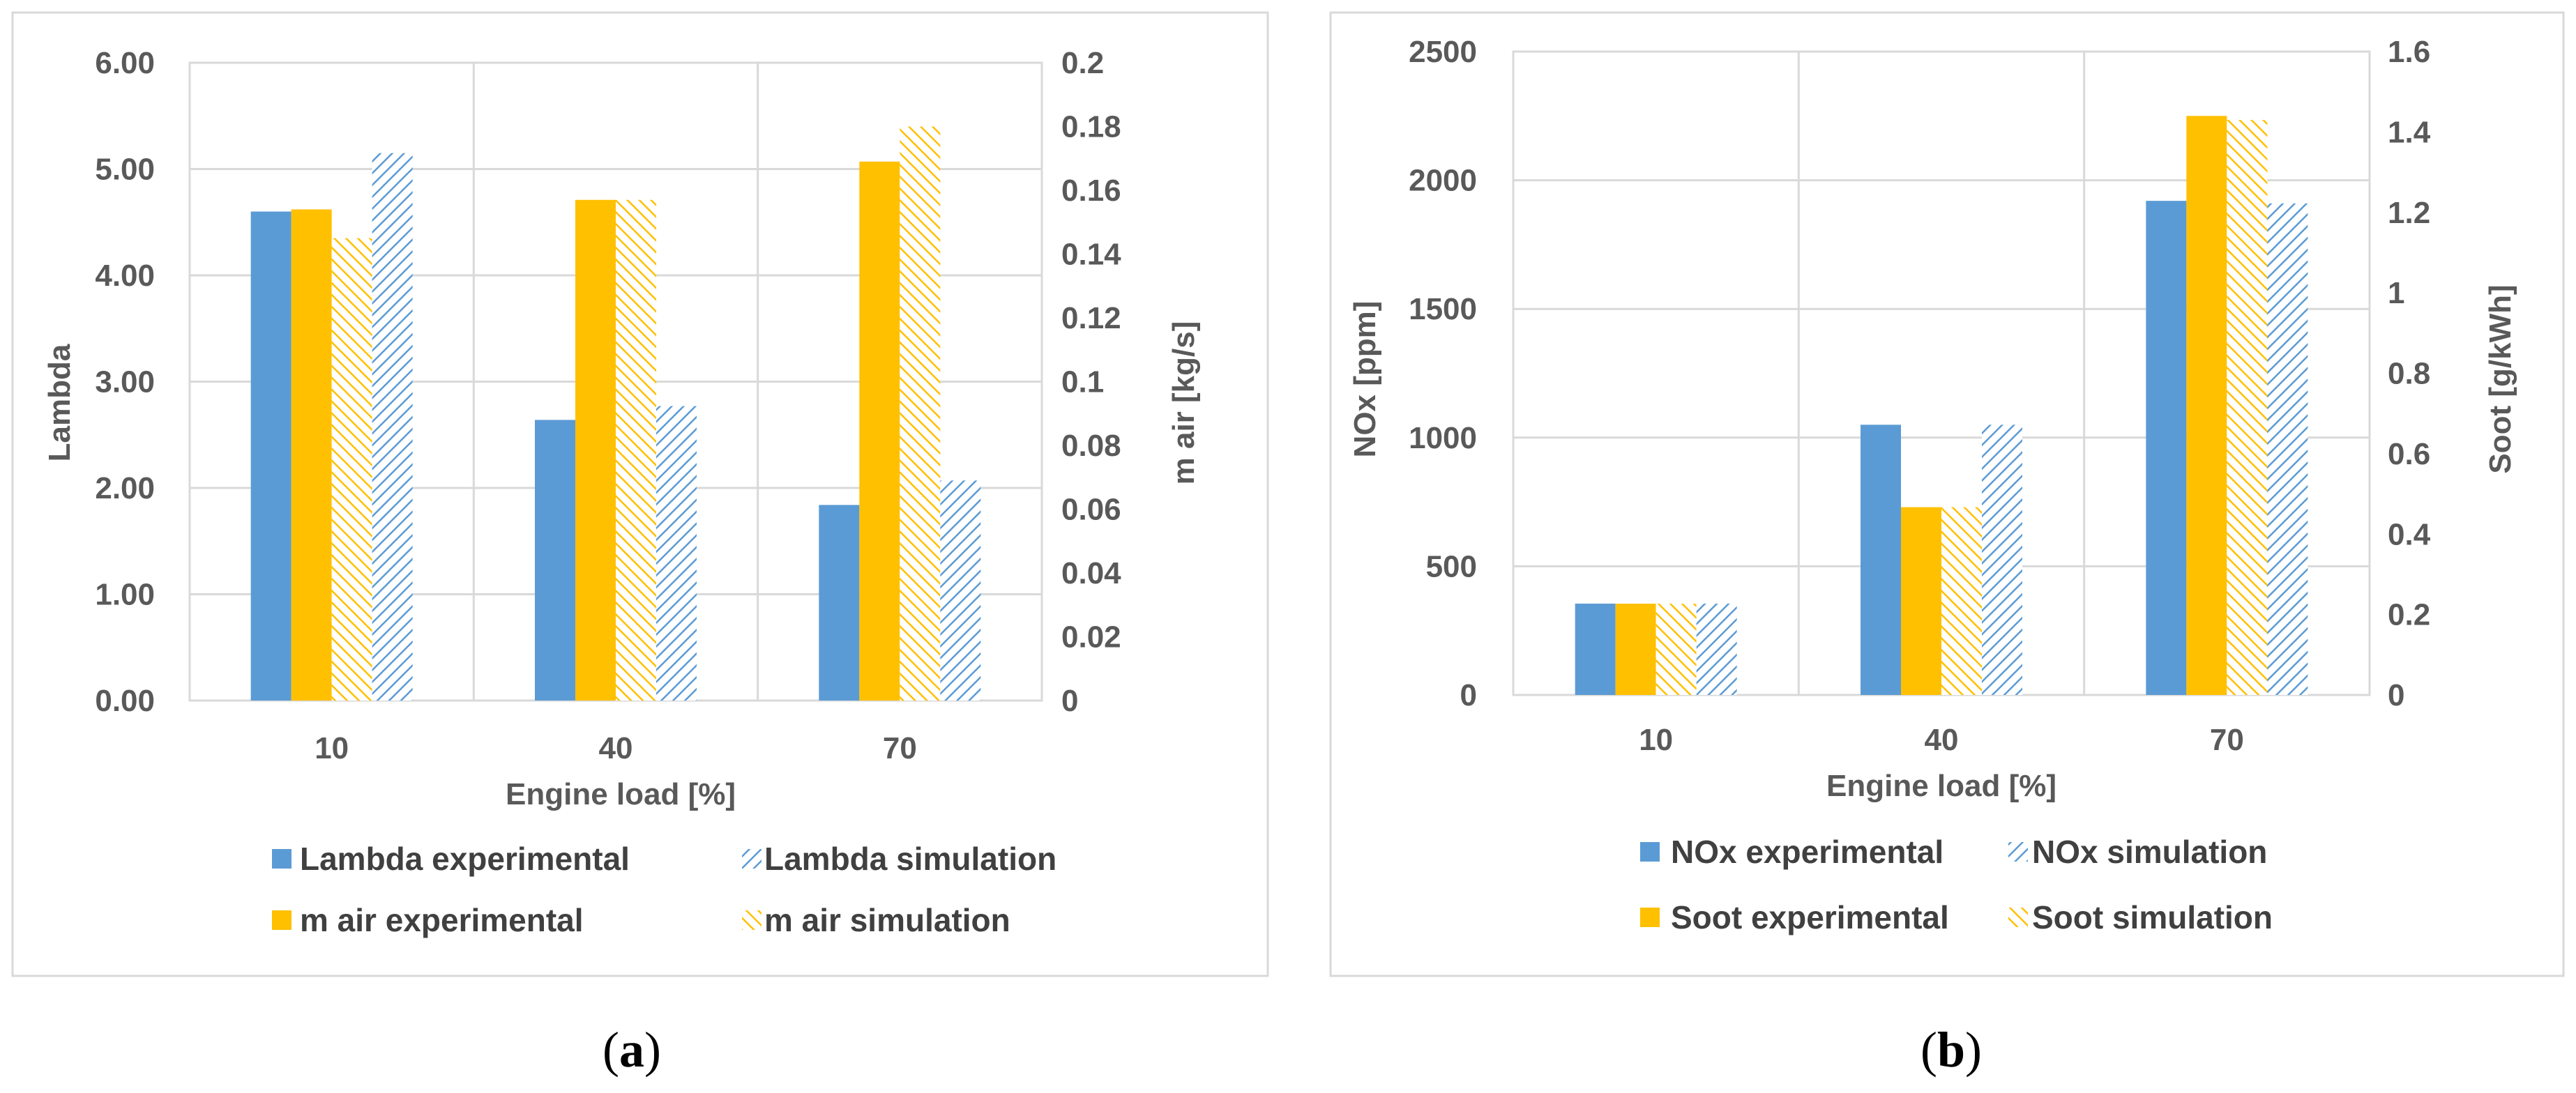 The height and width of the screenshot is (1093, 2576). Describe the element at coordinates (1184, 403) in the screenshot. I see `y-axis-title-right: m air [kg/s]` at that location.